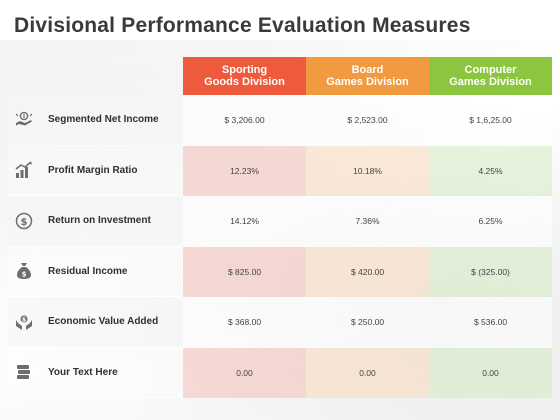  I want to click on header-spacer, so click(95, 76).